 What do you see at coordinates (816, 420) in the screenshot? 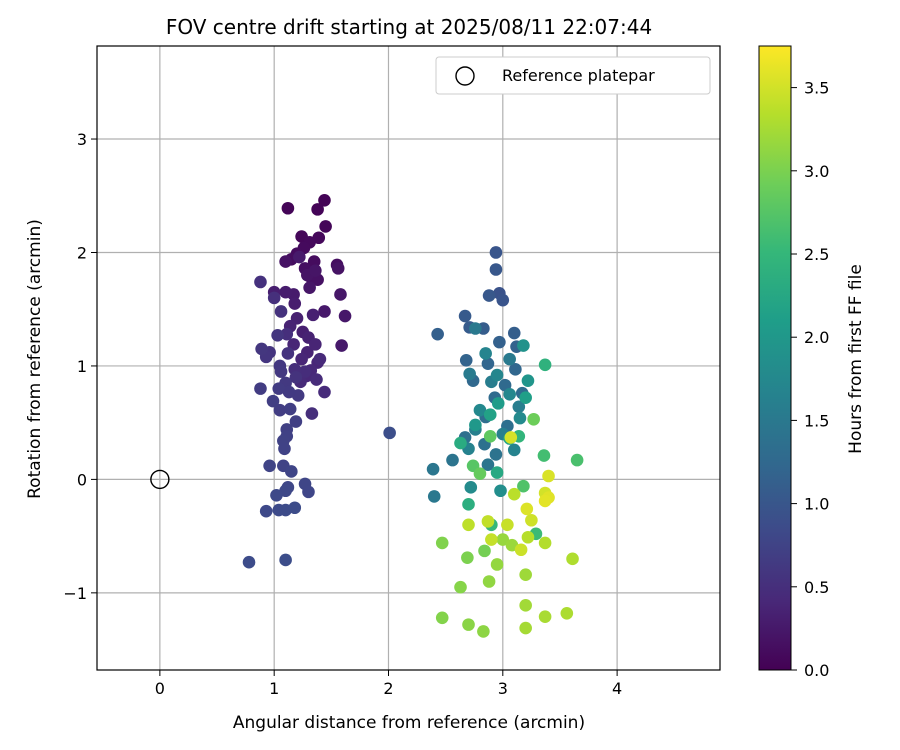
I see `colorbar-tick-label: 1.5` at bounding box center [816, 420].